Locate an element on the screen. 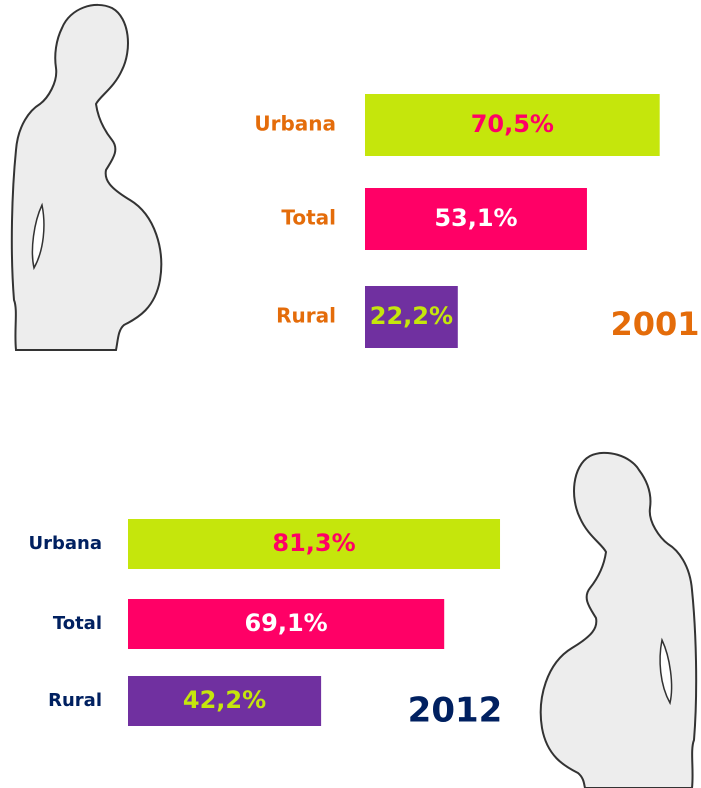  chart-title: 2012 is located at coordinates (455, 711).